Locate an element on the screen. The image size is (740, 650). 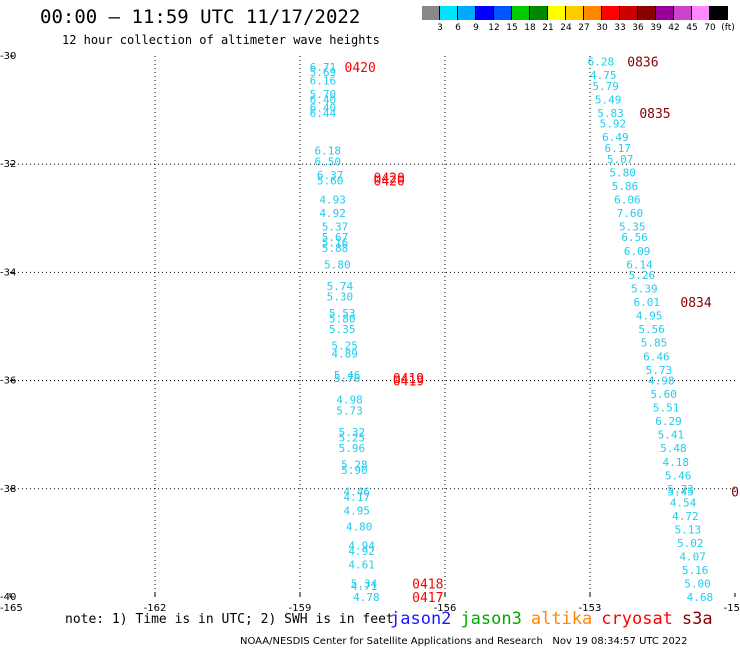
wave-height-value: 6.06 is located at coordinates (627, 199).